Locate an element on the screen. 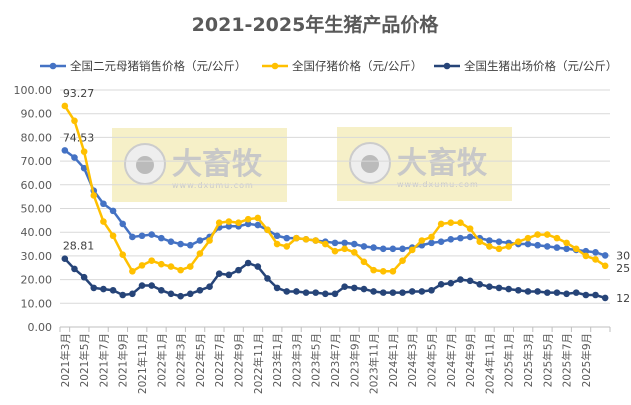 The width and height of the screenshot is (631, 405). x-tick-label: 2024年5月 is located at coordinates (431, 360).